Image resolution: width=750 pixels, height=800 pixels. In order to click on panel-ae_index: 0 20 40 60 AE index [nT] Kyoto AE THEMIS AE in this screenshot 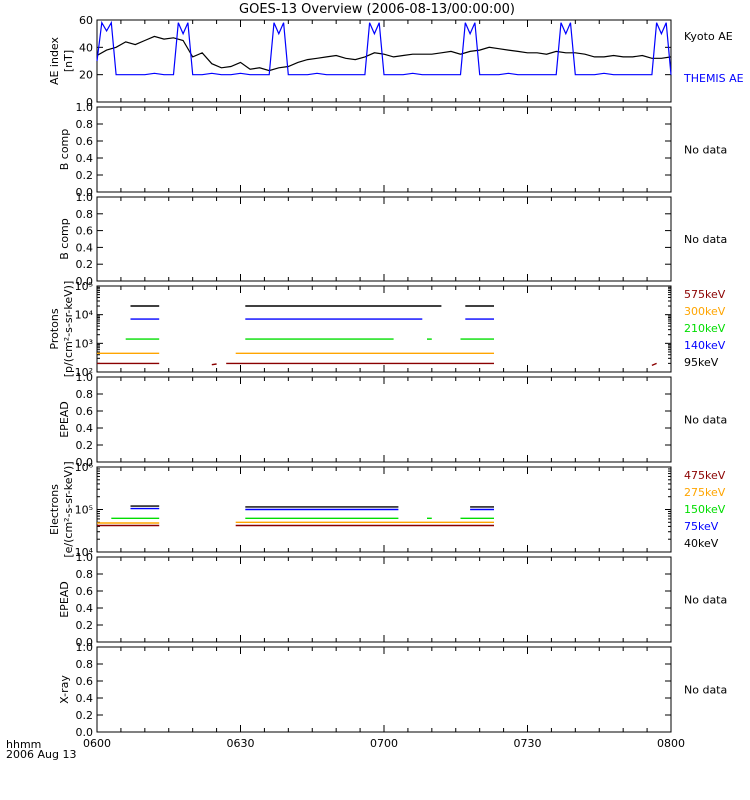, I will do `click(396, 61)`.